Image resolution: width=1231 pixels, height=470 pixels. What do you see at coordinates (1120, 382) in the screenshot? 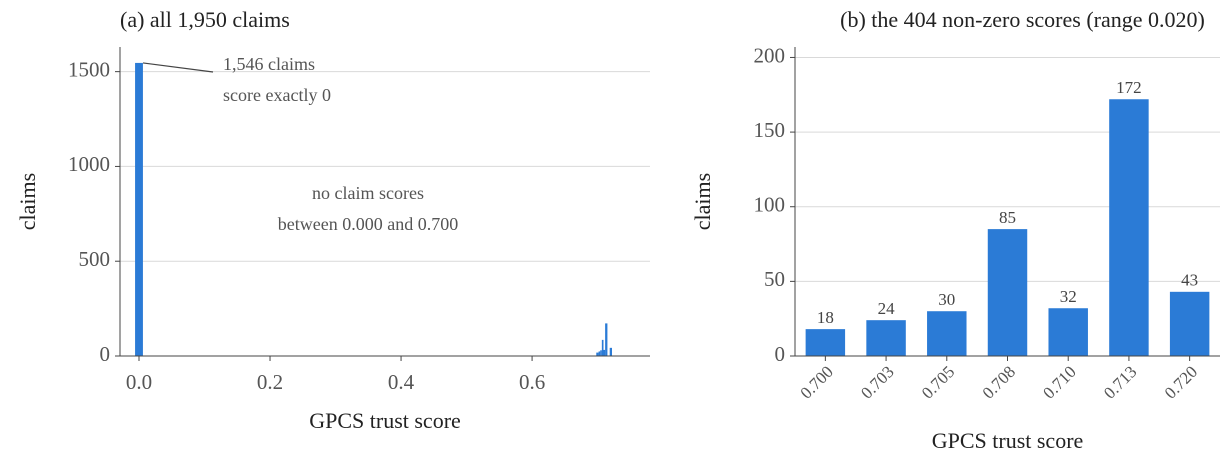
I see `x-tick-label: 0.713` at bounding box center [1120, 382].